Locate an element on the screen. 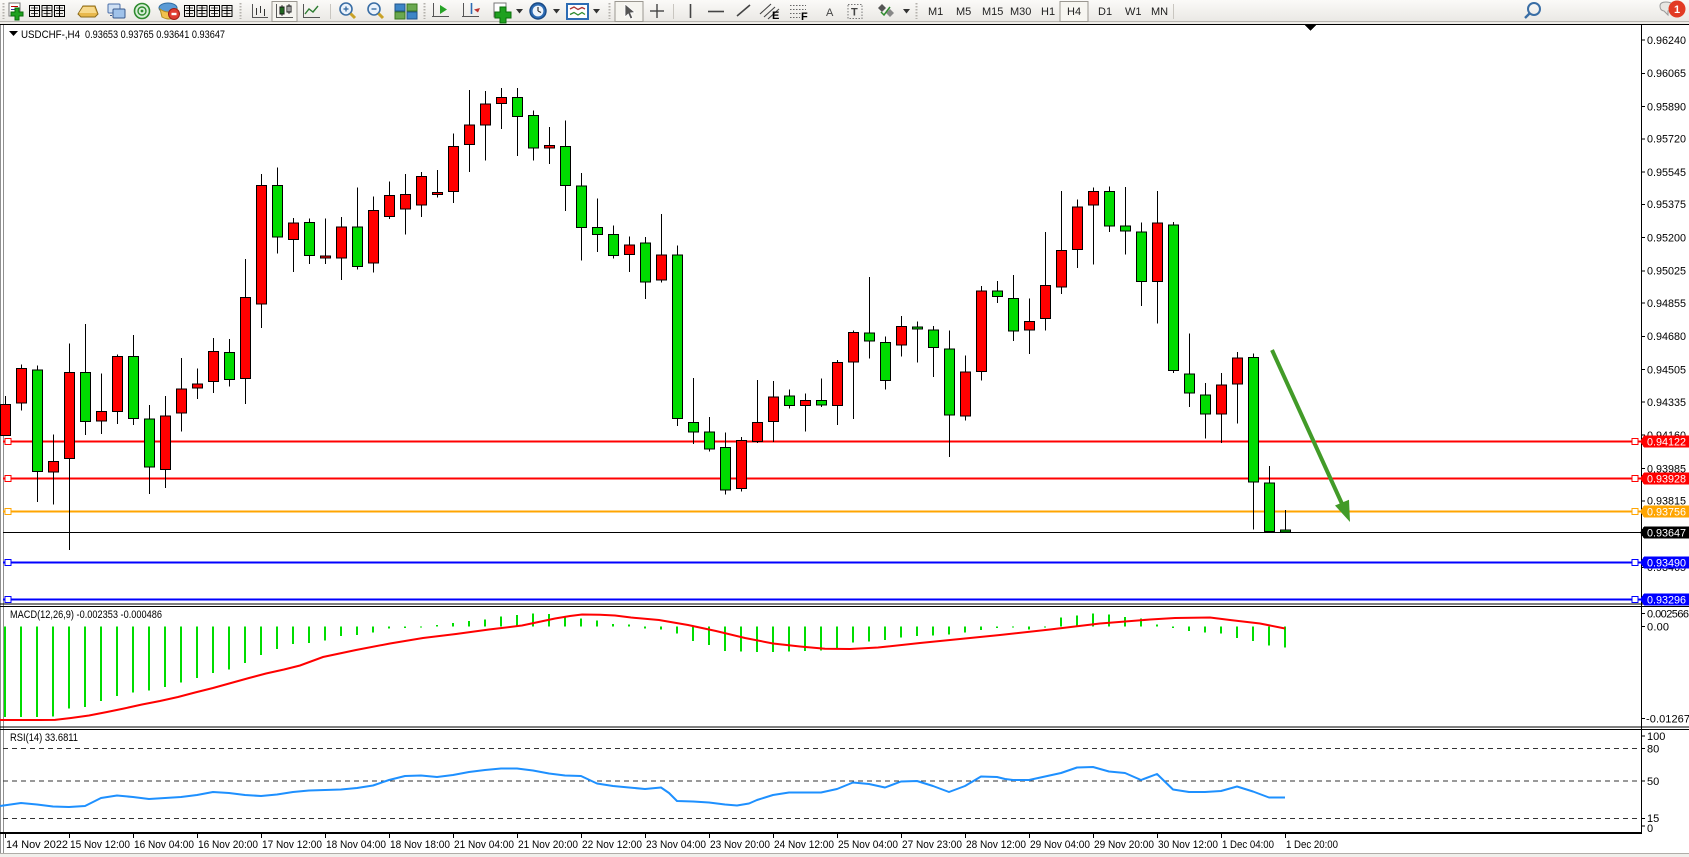 The image size is (1689, 857). svg-text: H1 is located at coordinates (1048, 12).